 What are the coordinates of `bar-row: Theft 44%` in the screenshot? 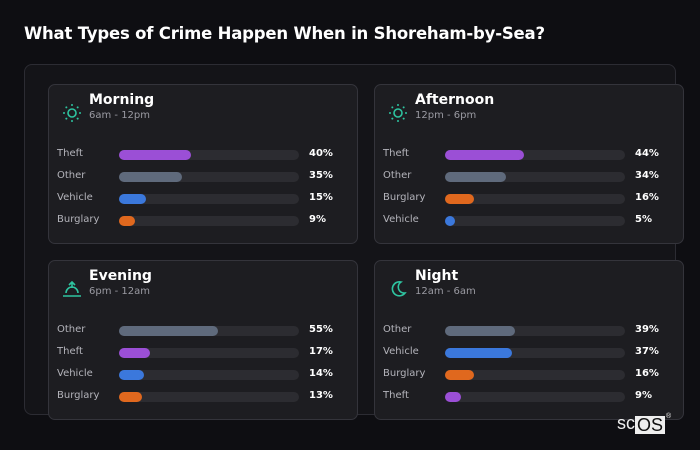 It's located at (528, 155).